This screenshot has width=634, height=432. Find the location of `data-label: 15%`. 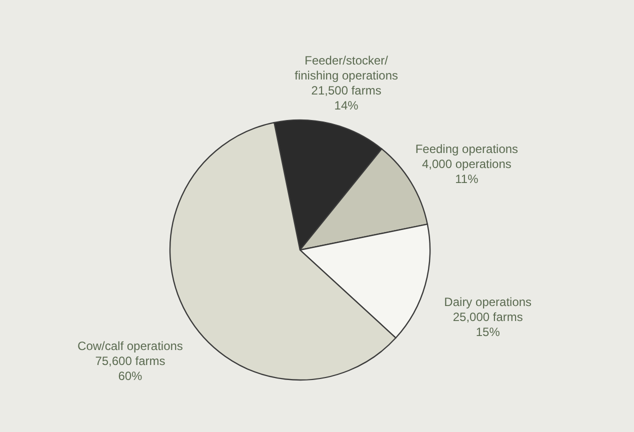

data-label: 15% is located at coordinates (488, 332).